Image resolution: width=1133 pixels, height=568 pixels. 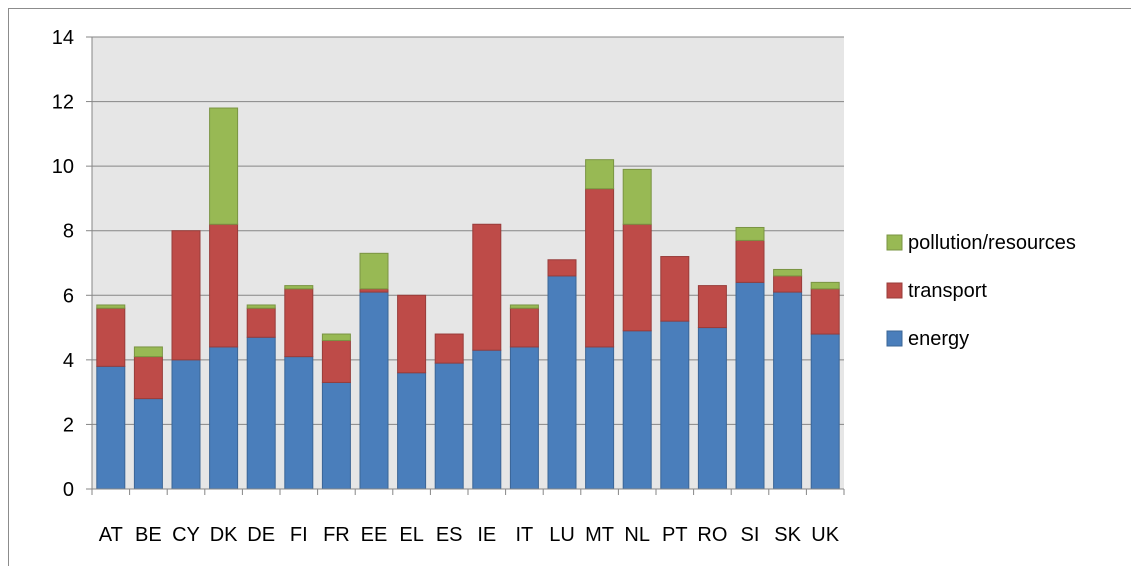 What do you see at coordinates (750, 233) in the screenshot?
I see `bar-pollution-resources-SI` at bounding box center [750, 233].